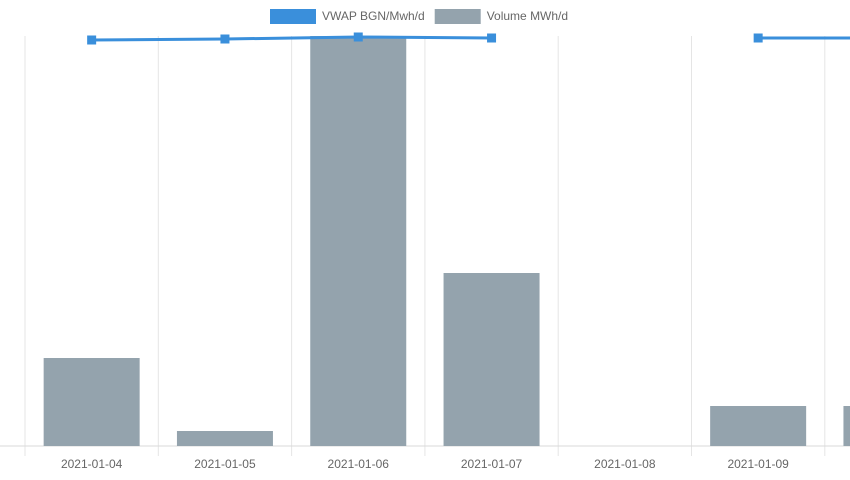 This screenshot has height=480, width=850. What do you see at coordinates (758, 464) in the screenshot?
I see `x-tick-label: 2021-01-09` at bounding box center [758, 464].